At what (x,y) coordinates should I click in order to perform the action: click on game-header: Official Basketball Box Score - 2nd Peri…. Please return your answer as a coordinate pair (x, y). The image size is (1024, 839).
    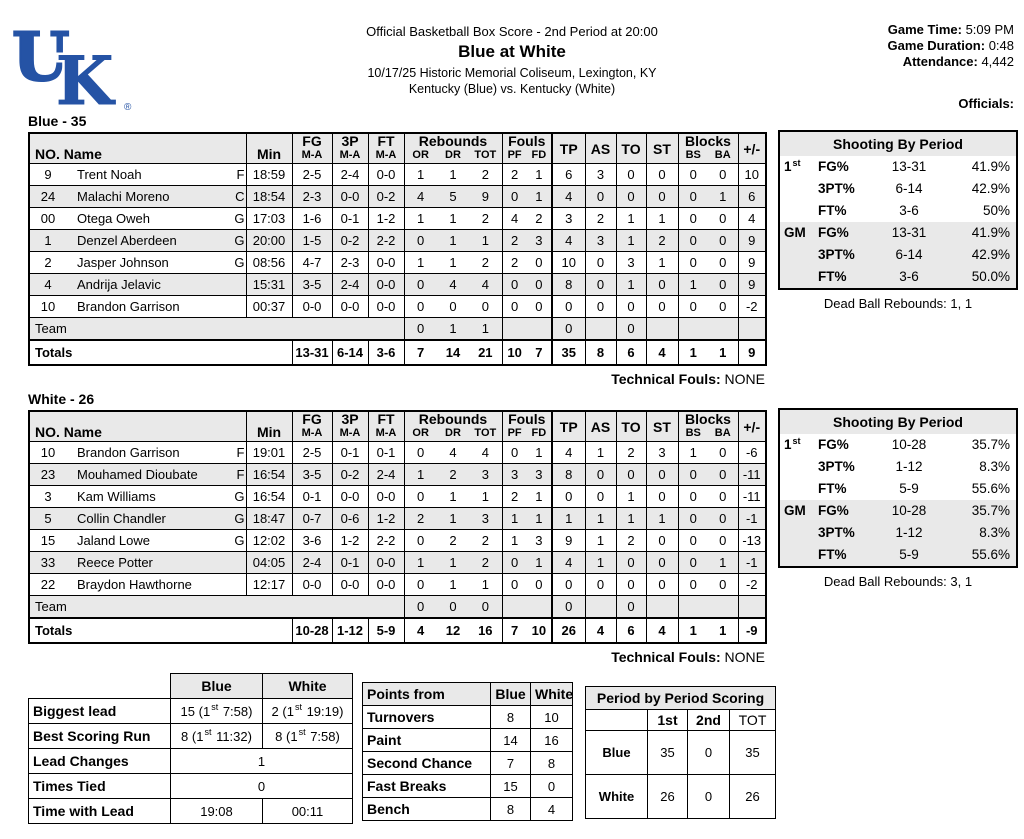
    Looking at the image, I should click on (512, 60).